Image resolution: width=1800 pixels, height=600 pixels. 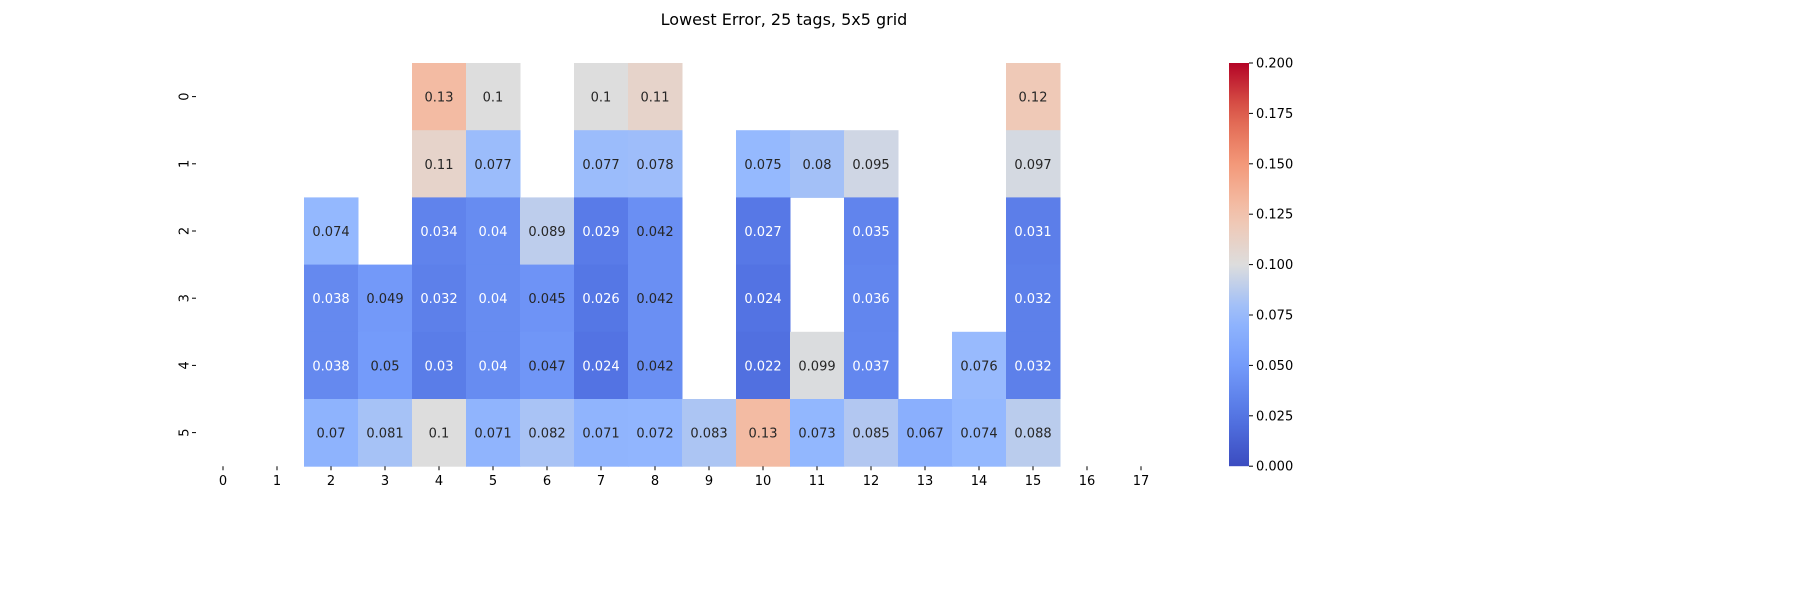 I want to click on cell-label-5-12: 0.085, so click(x=870, y=434).